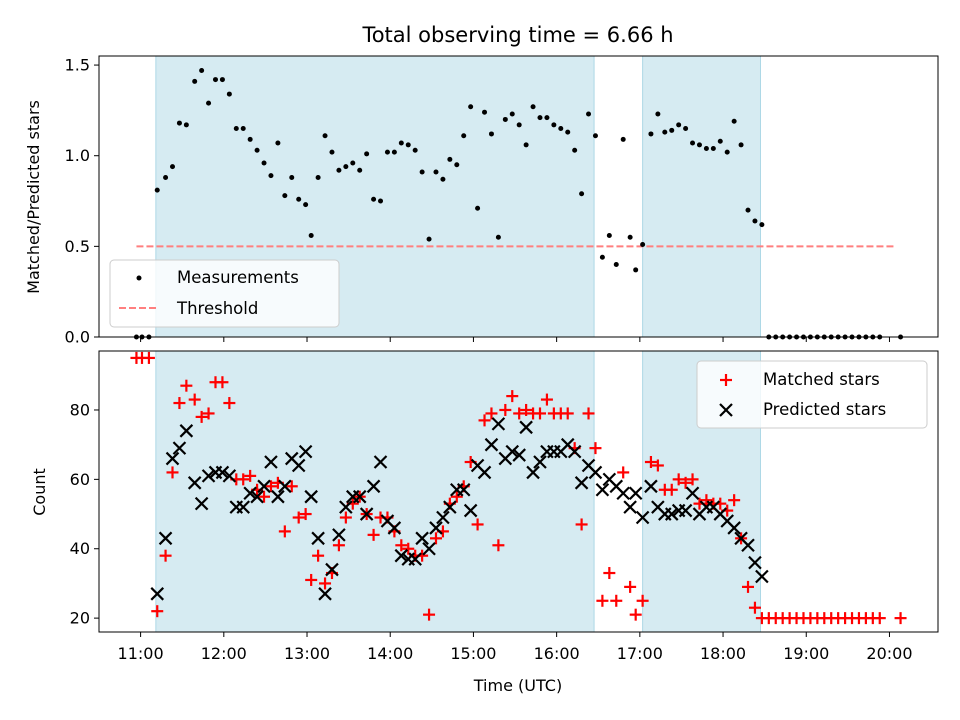 The height and width of the screenshot is (720, 960). I want to click on legend-matched-marker, so click(726, 380).